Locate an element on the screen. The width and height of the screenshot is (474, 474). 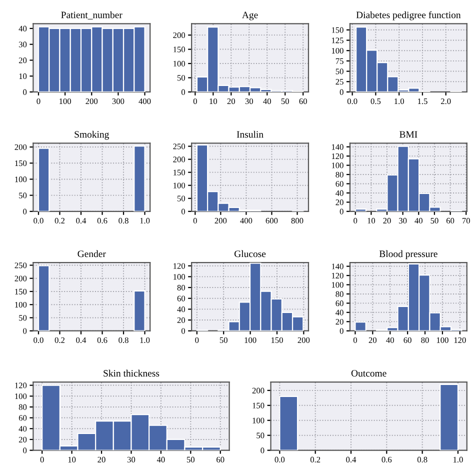
chart-title: Blood pressure is located at coordinates (408, 255).